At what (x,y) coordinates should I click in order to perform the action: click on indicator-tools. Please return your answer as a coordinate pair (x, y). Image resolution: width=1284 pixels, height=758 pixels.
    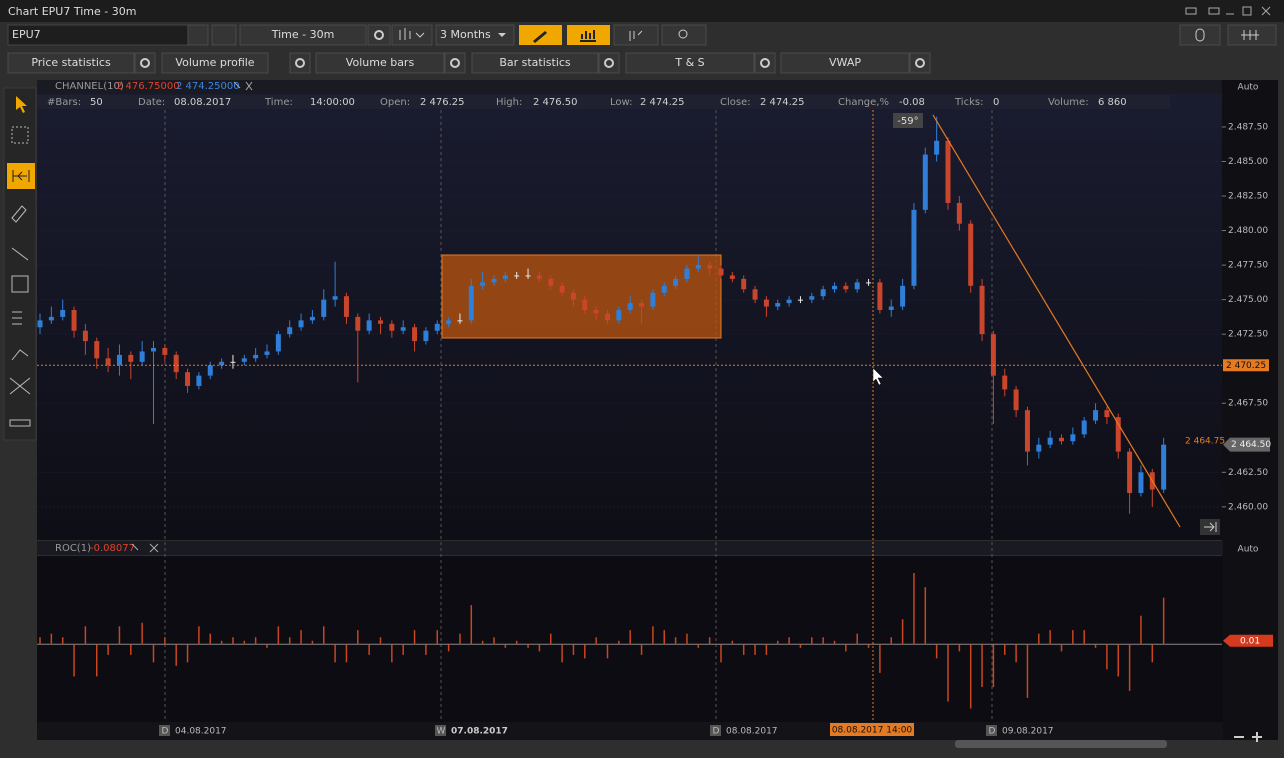
    Looking at the image, I should click on (243, 86).